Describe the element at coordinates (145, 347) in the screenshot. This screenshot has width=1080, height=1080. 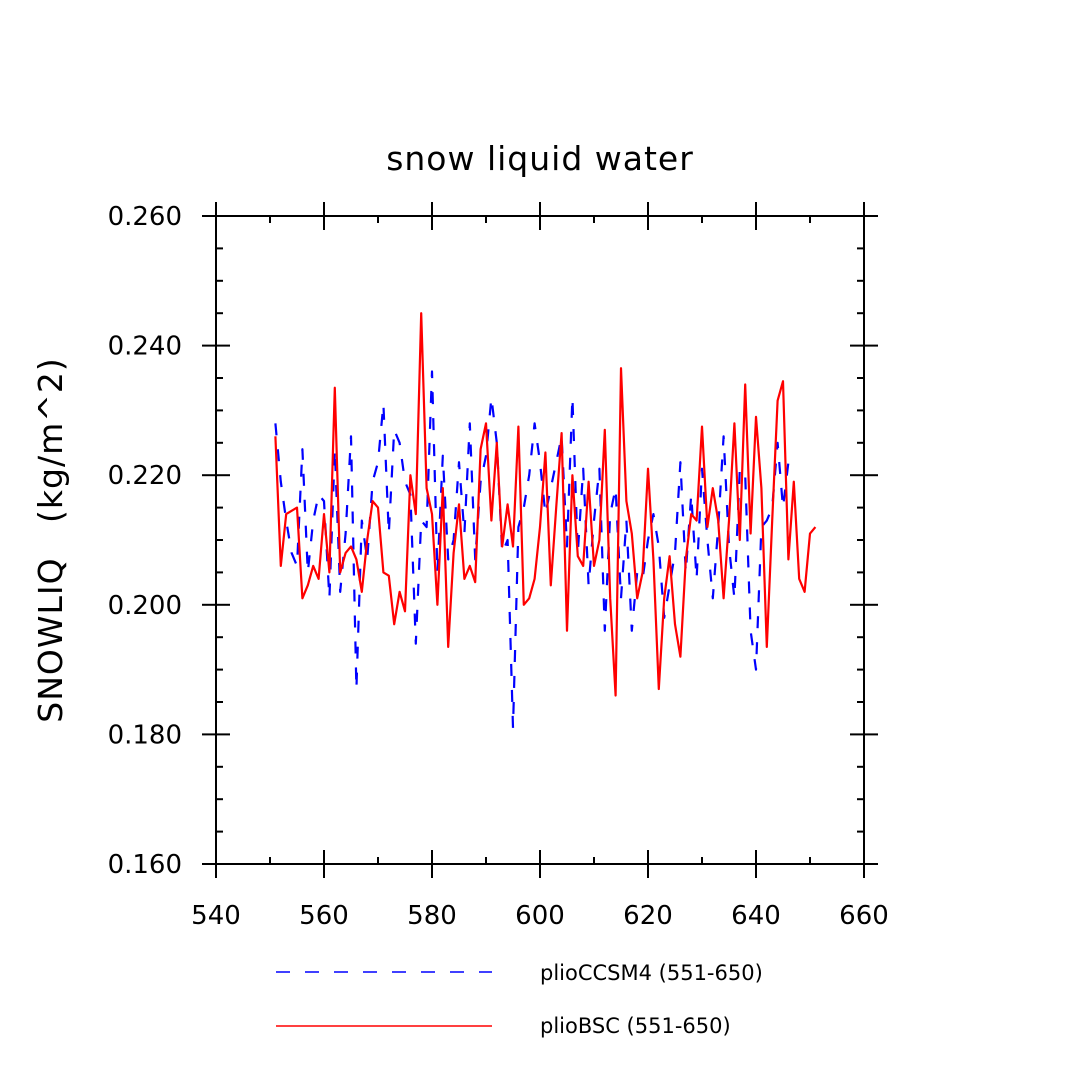
I see `y-tick-label: 0.240` at that location.